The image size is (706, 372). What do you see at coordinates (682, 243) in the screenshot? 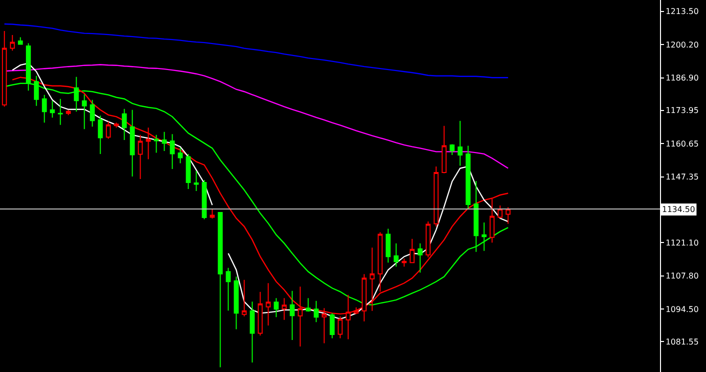
I see `y-tick-label: 1121.10` at bounding box center [682, 243].